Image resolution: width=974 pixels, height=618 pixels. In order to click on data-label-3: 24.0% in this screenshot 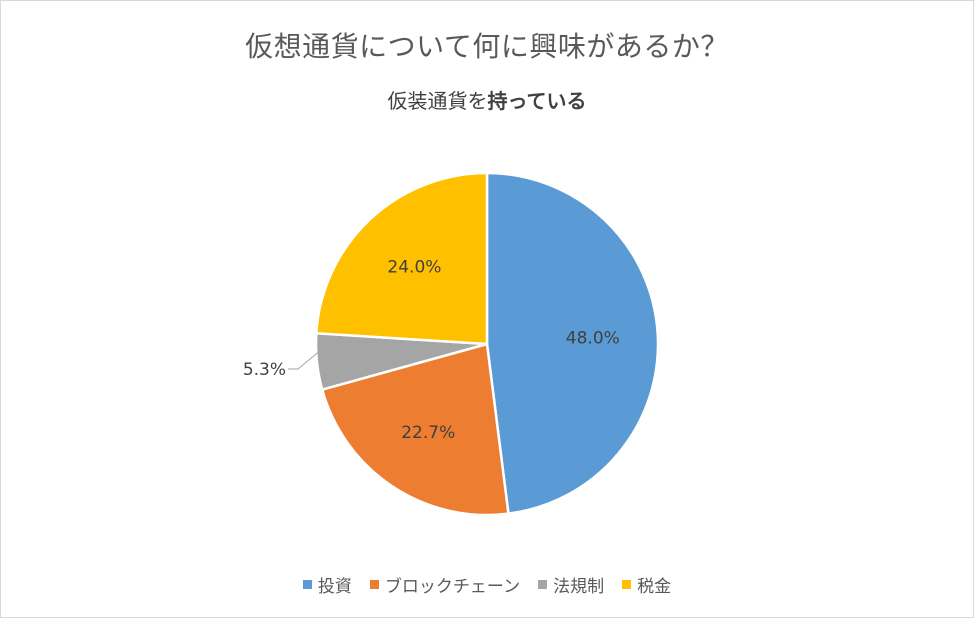, I will do `click(414, 268)`.